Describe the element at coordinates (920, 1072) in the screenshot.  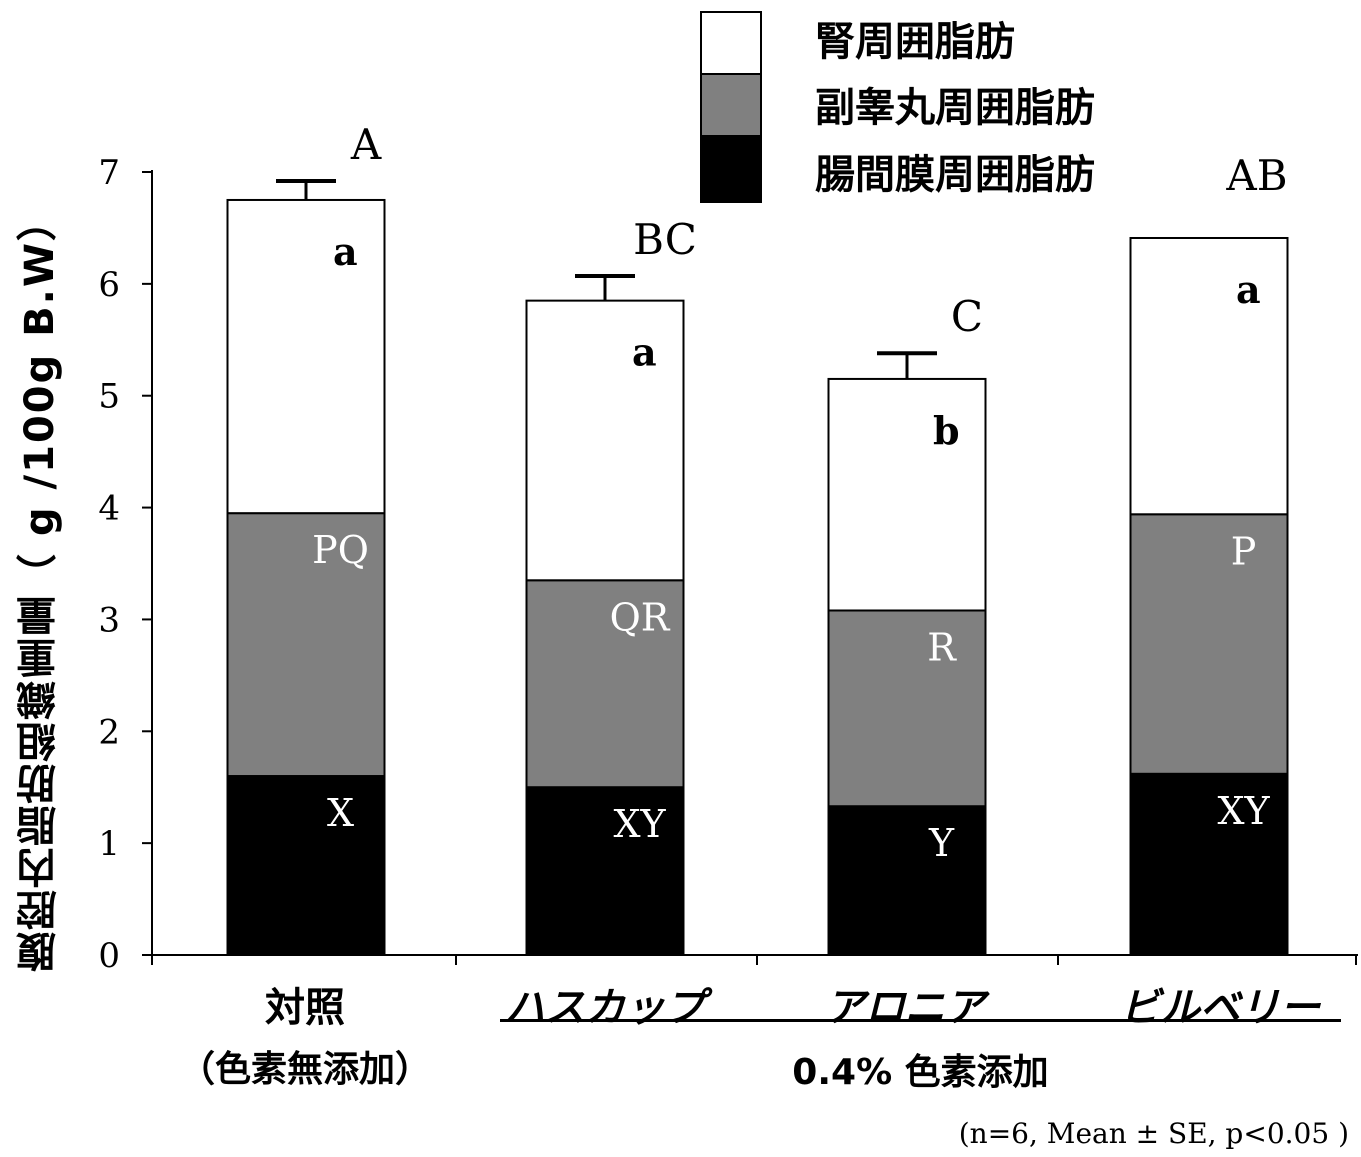
I see `group-label: 0.4% 色素添加` at that location.